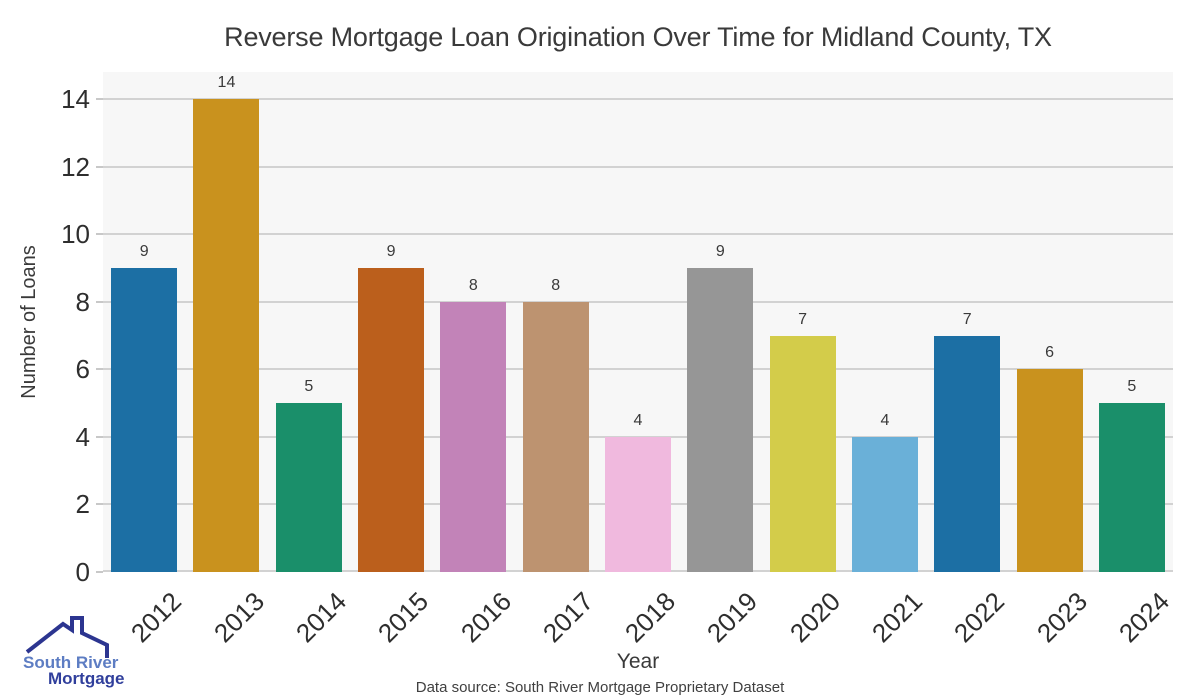  I want to click on x-tick-label-2019: 2019, so click(732, 617).